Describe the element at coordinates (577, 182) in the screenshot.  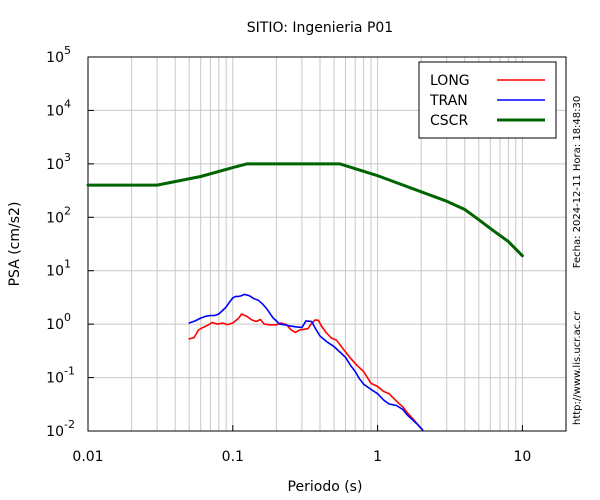
I see `date-time-stamp: Fecha: 2024-12-11 Hora: 18:48:30` at that location.